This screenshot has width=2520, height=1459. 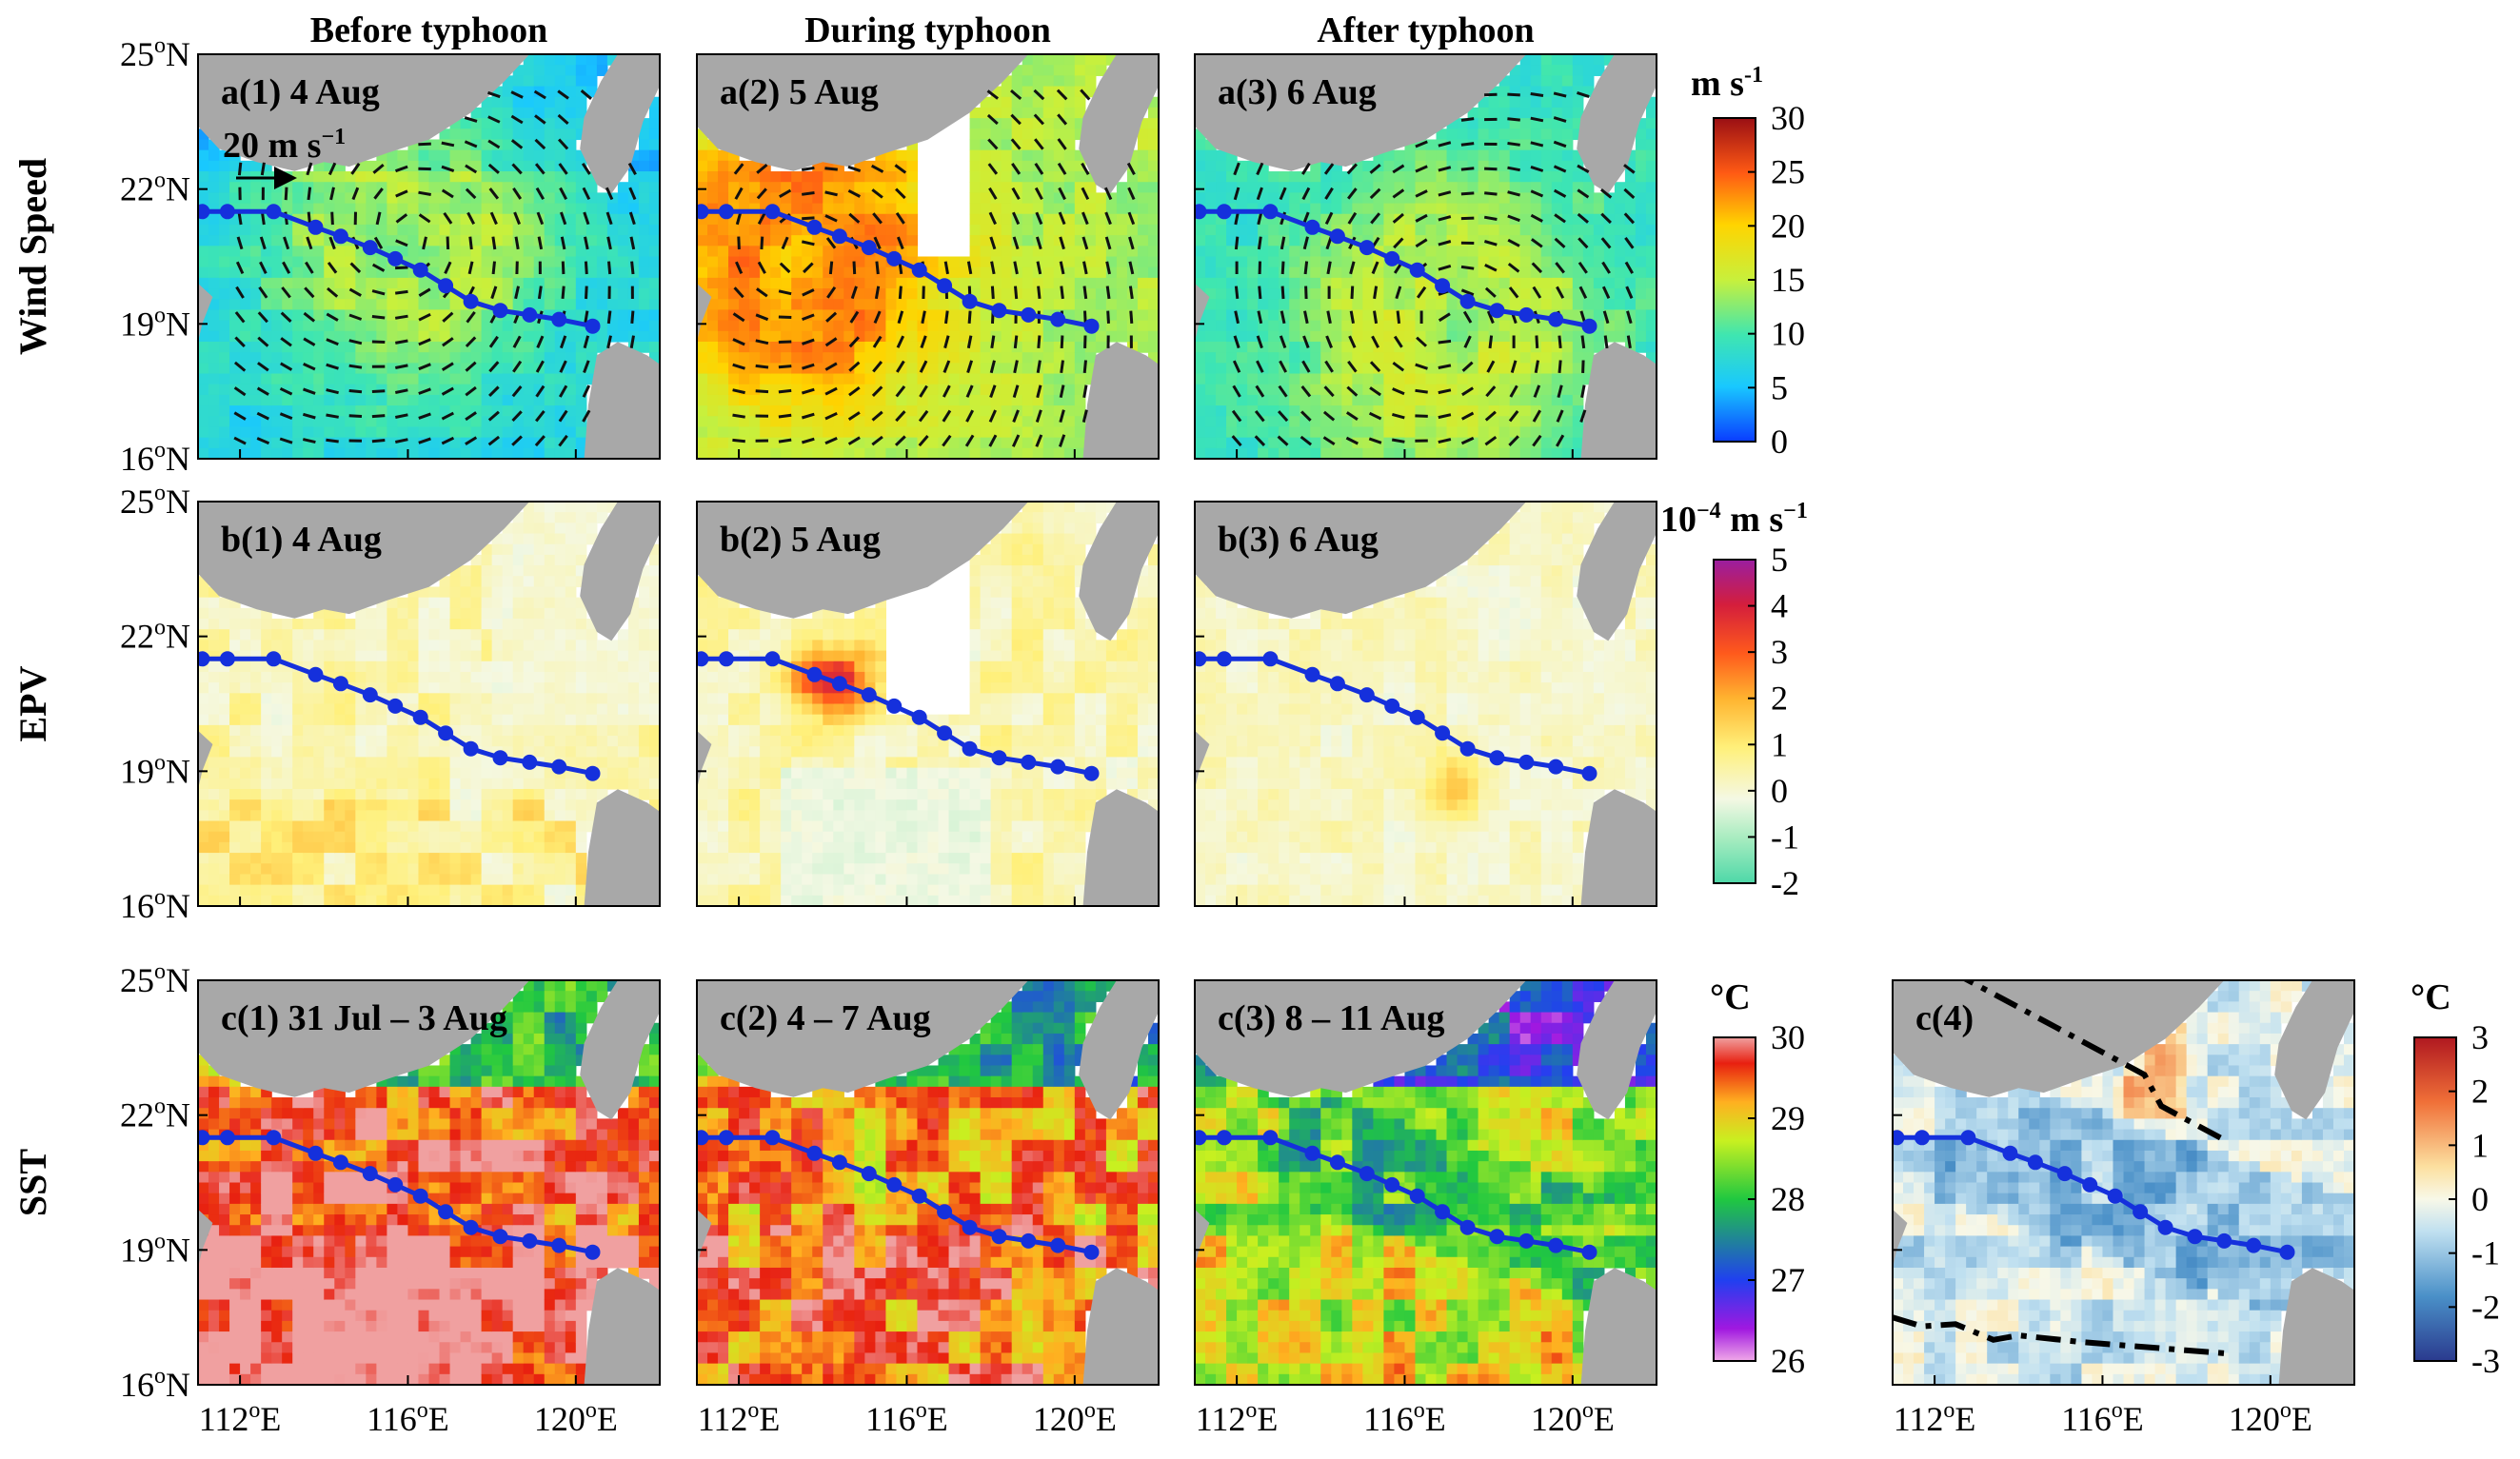 What do you see at coordinates (33, 256) in the screenshot?
I see `row-label: Wind Speed` at bounding box center [33, 256].